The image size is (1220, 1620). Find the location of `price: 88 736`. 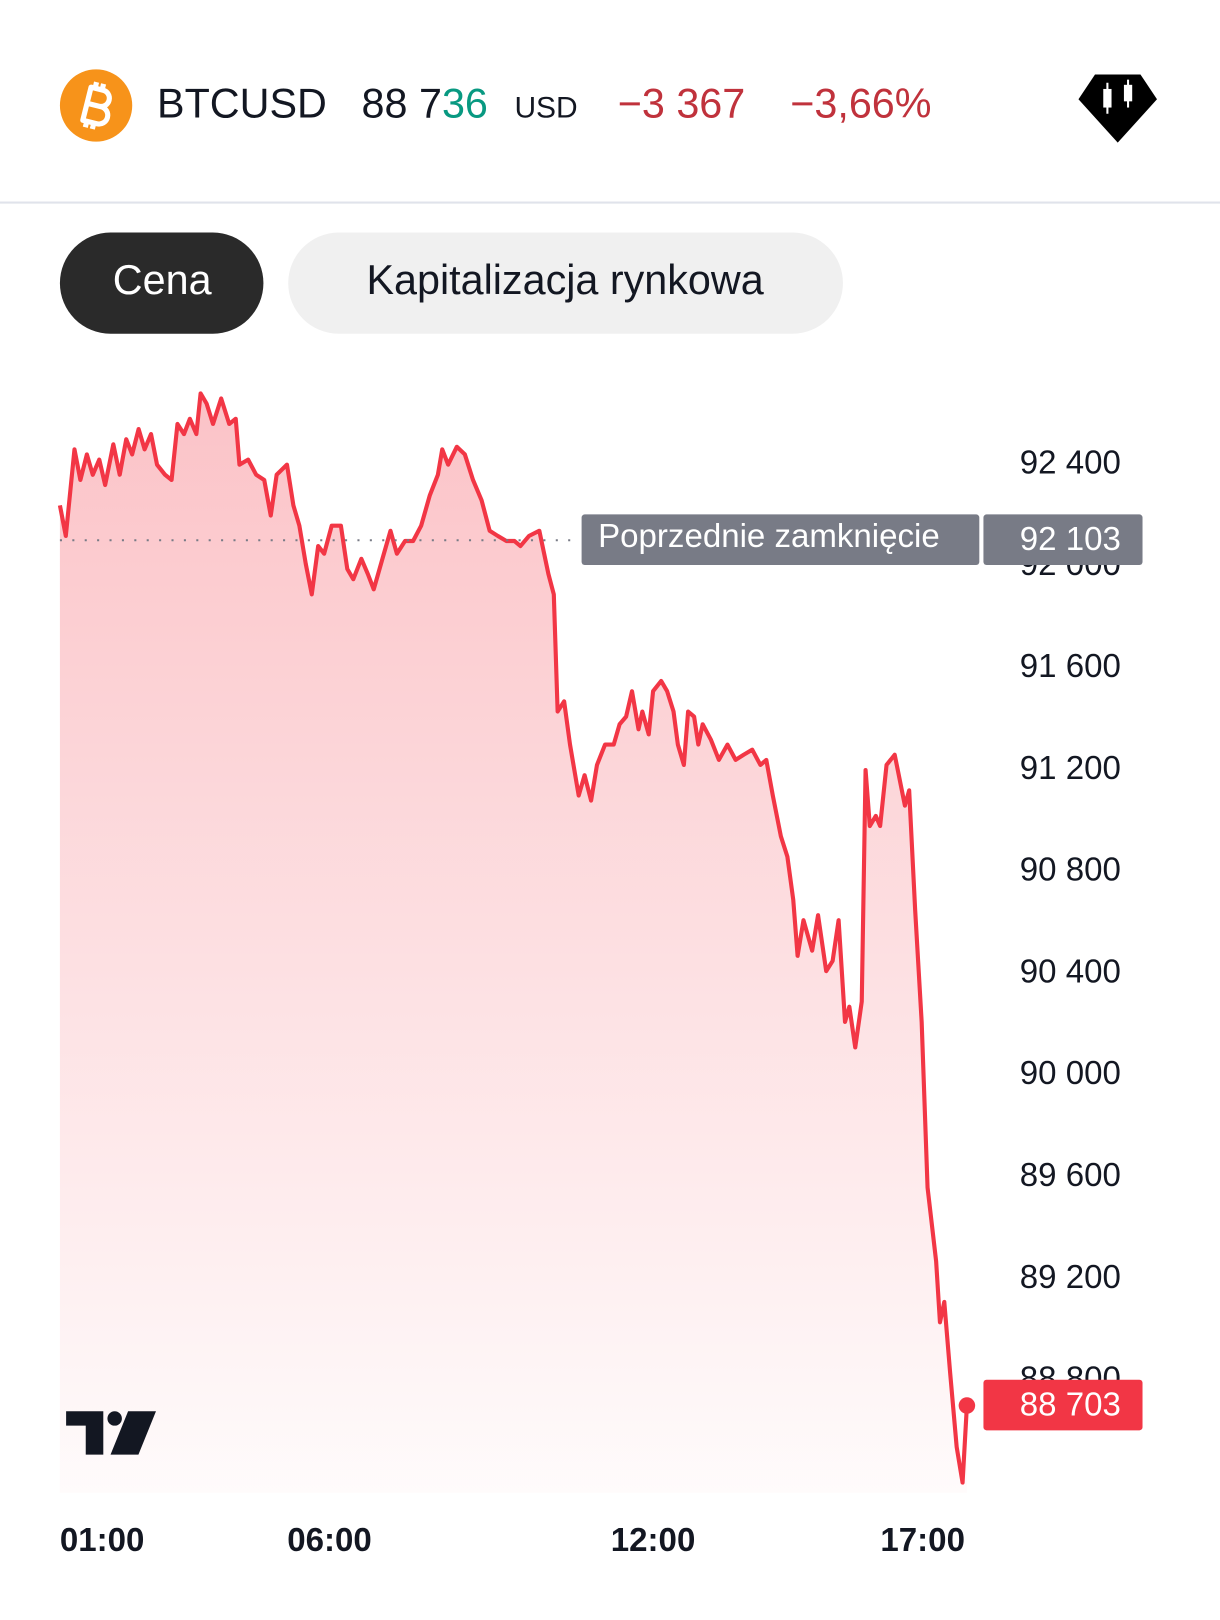

price: 88 736 is located at coordinates (425, 103).